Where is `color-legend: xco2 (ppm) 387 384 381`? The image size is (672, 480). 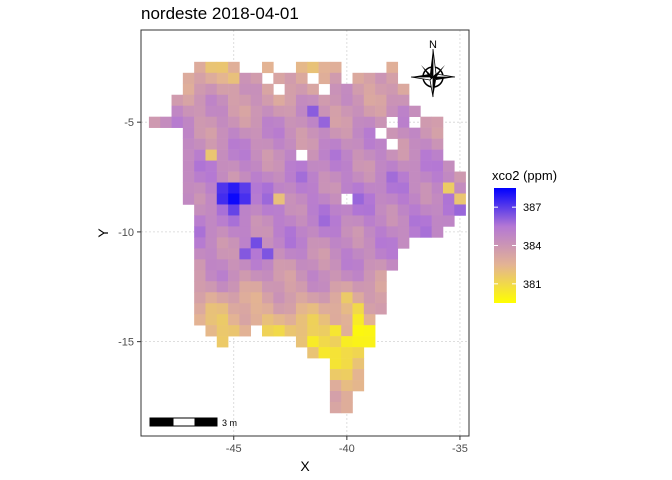 color-legend: xco2 (ppm) 387 384 381 is located at coordinates (524, 235).